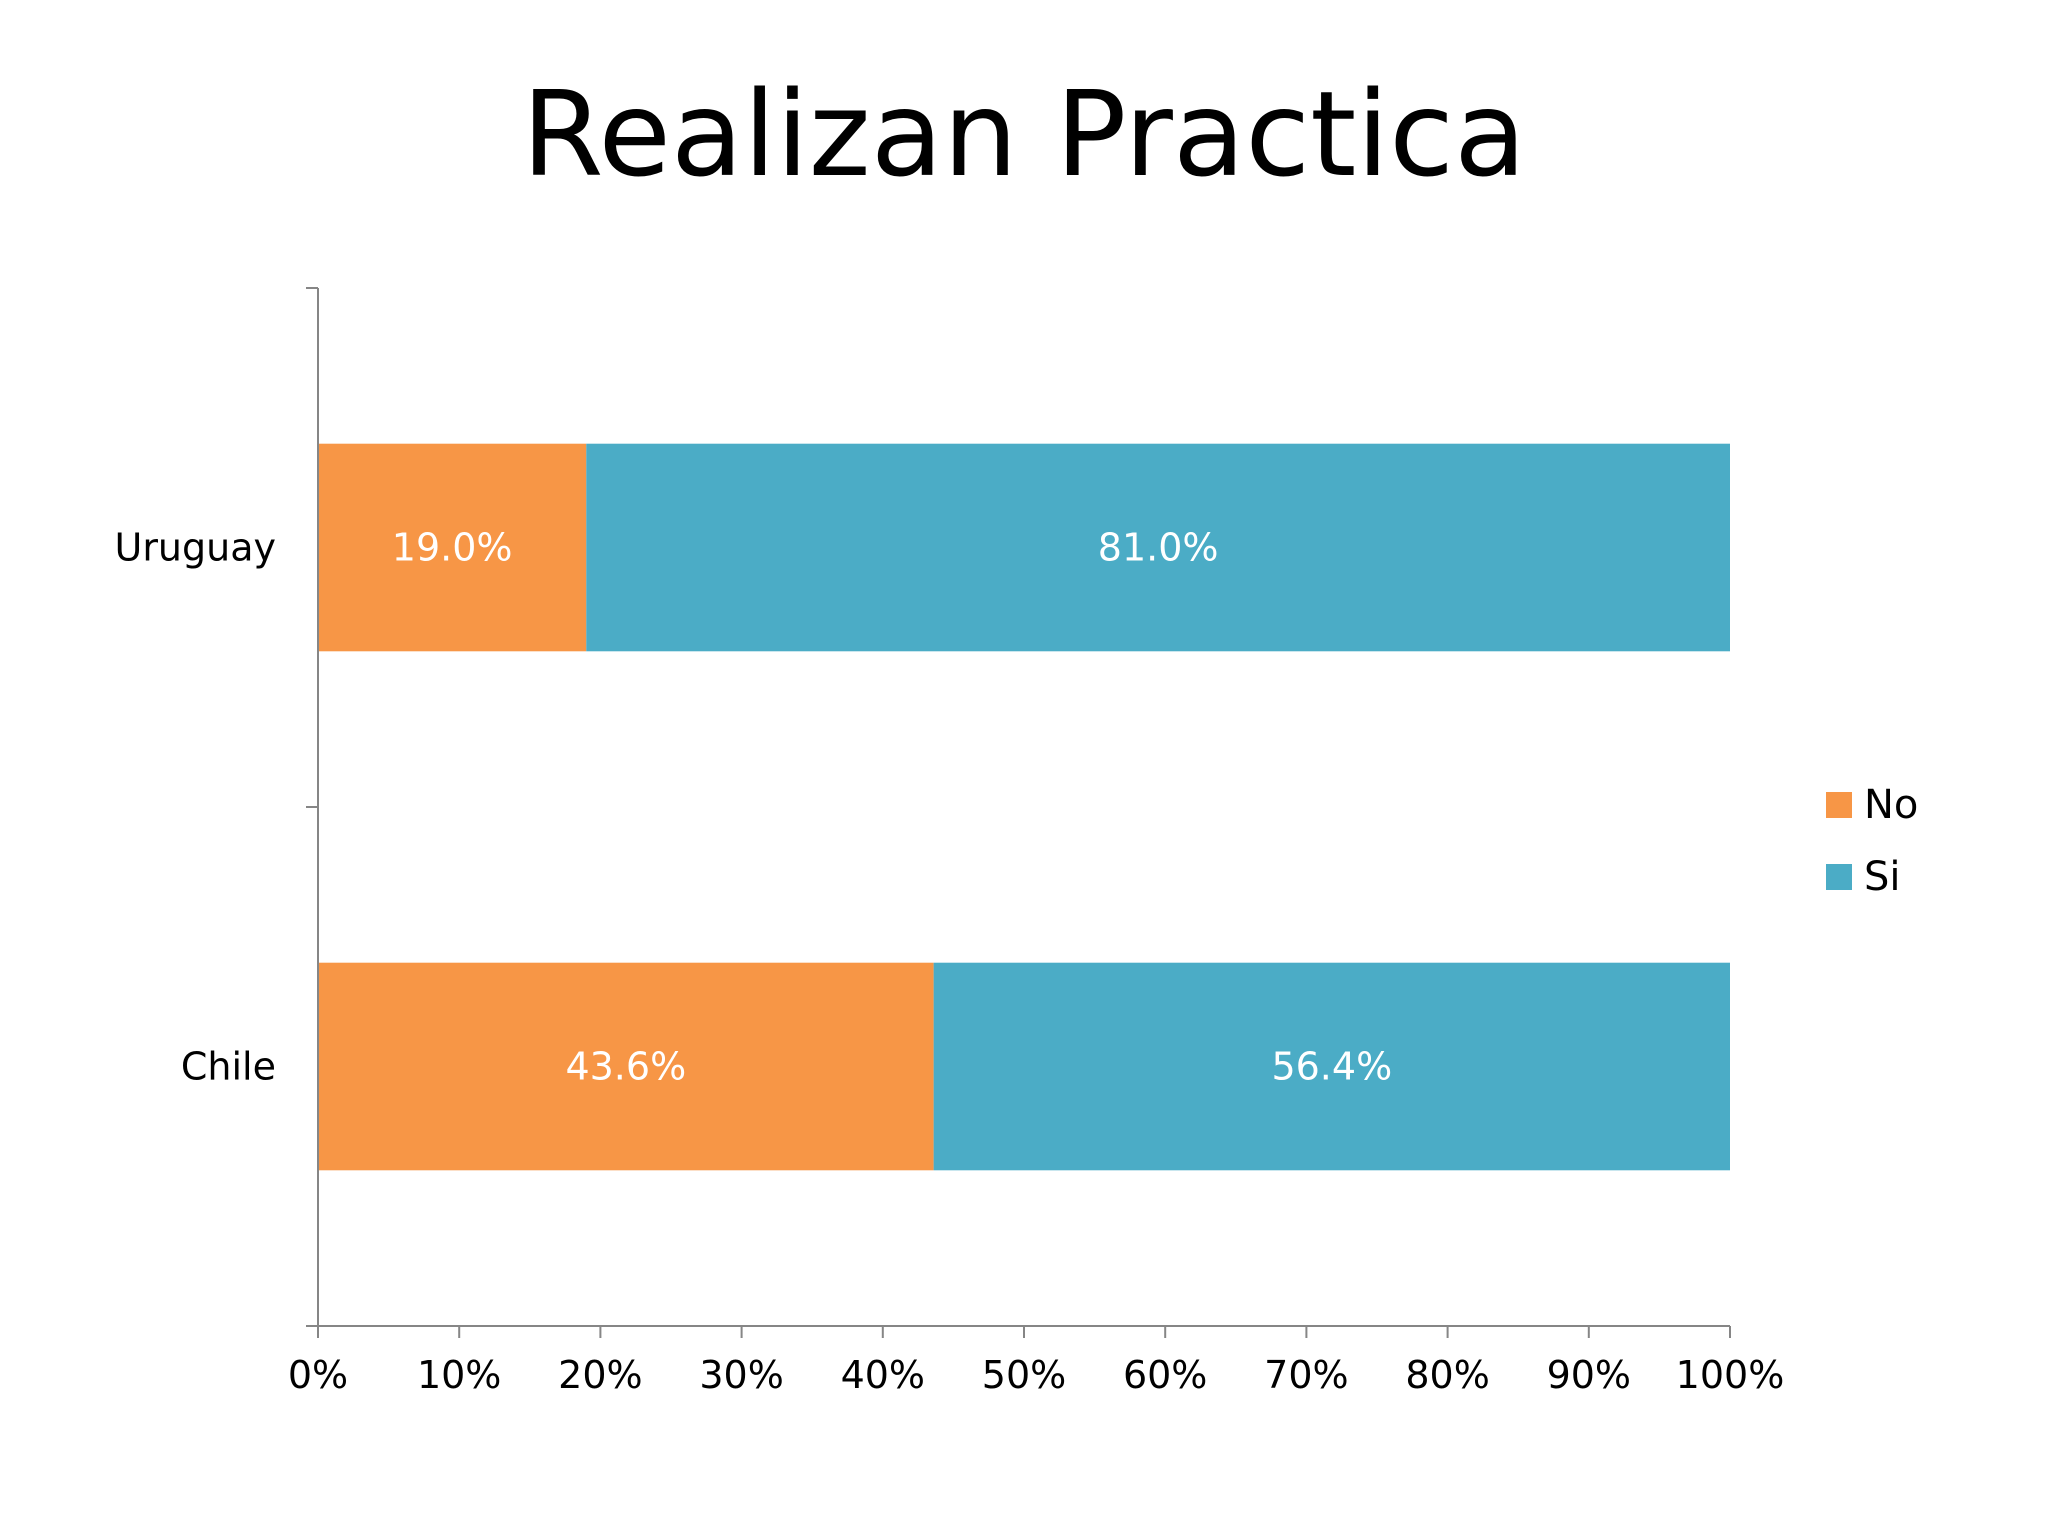 This screenshot has height=1536, width=2048. I want to click on legend-label-no: No, so click(1891, 805).